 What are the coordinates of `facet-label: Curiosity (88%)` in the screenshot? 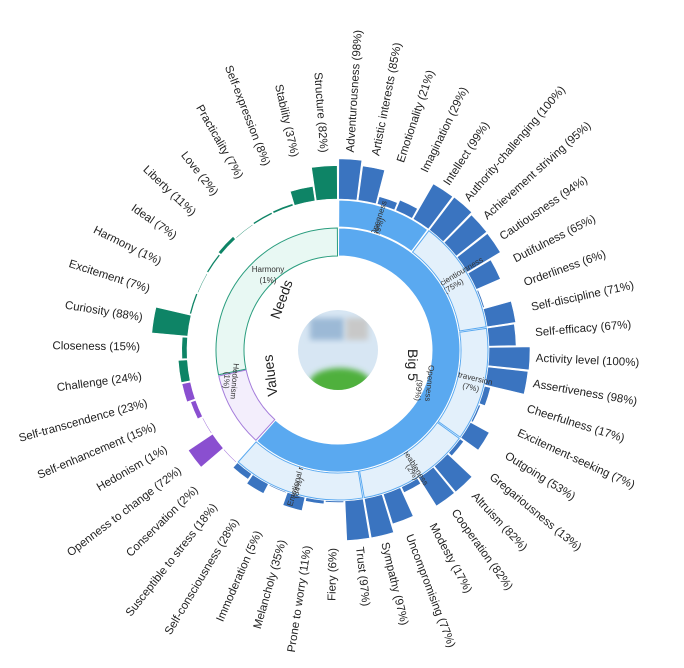 It's located at (104, 312).